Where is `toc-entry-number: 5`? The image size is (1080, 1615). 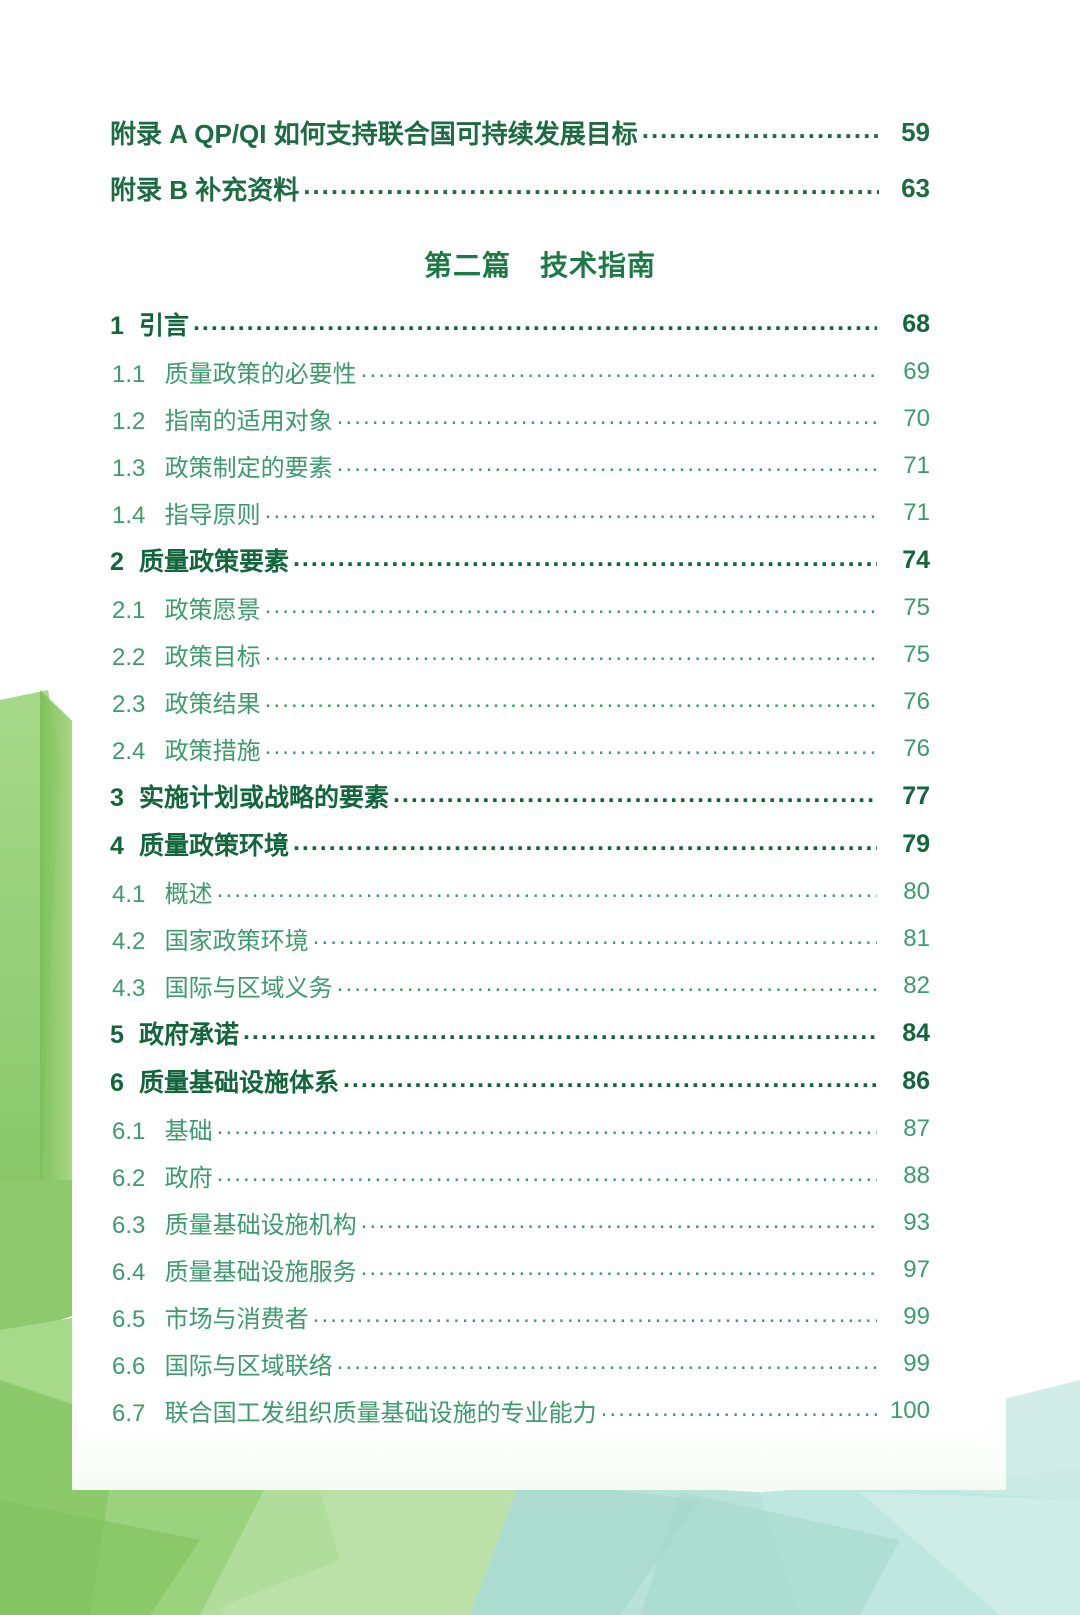
toc-entry-number: 5 is located at coordinates (117, 1035).